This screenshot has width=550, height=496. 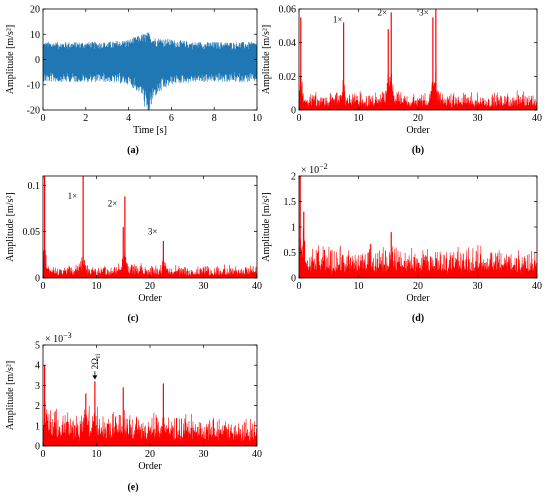 I want to click on y-exponent-label: × 10⁻², so click(x=314, y=169).